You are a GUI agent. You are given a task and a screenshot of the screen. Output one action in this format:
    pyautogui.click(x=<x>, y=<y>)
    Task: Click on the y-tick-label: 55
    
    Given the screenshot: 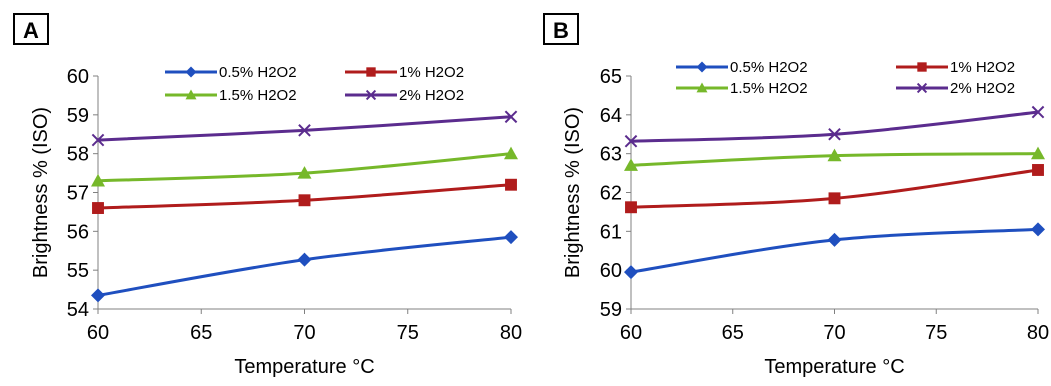 What is the action you would take?
    pyautogui.click(x=78, y=271)
    